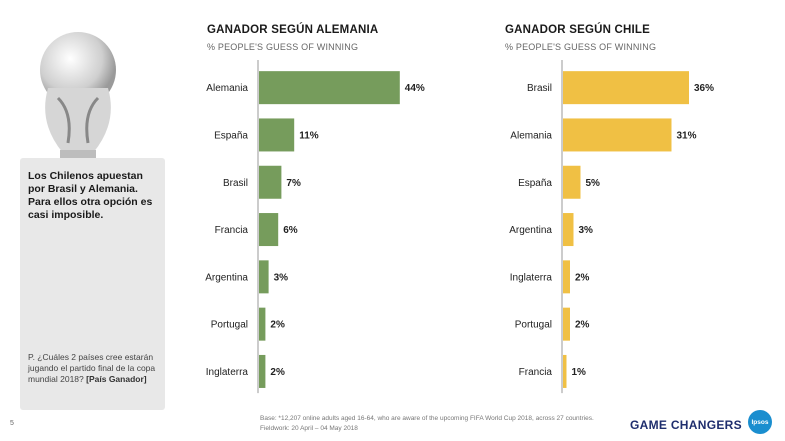  Describe the element at coordinates (686, 425) in the screenshot. I see `game-changers-brand: GAME CHANGERS` at that location.